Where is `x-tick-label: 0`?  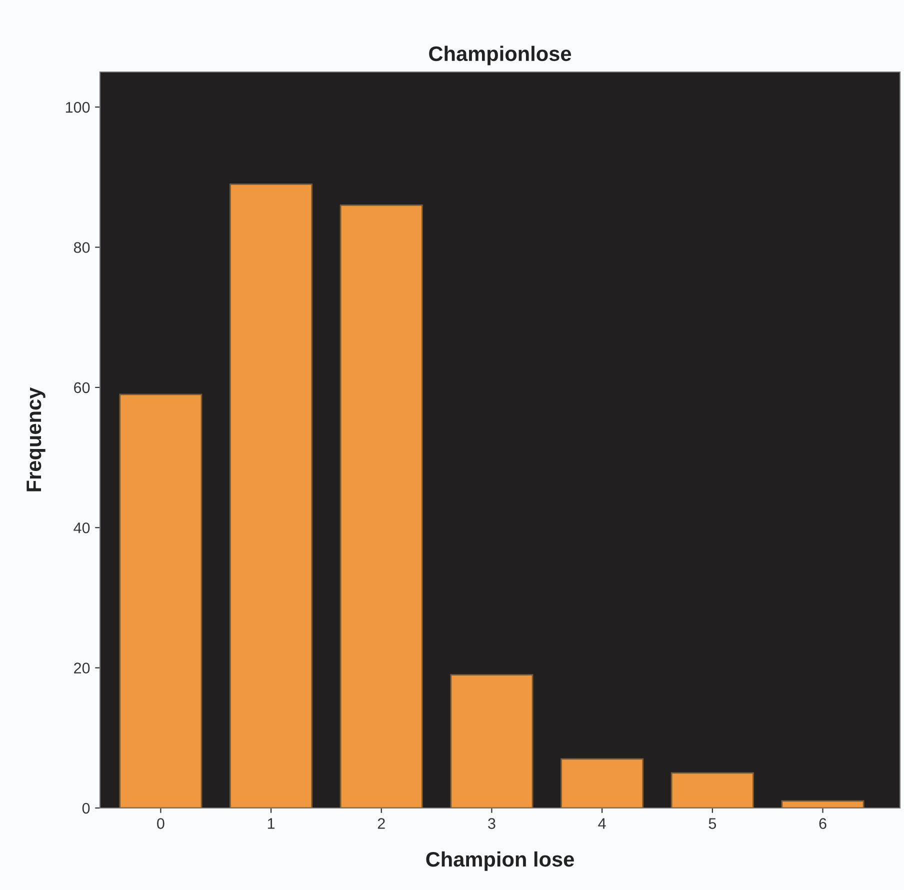
x-tick-label: 0 is located at coordinates (160, 823).